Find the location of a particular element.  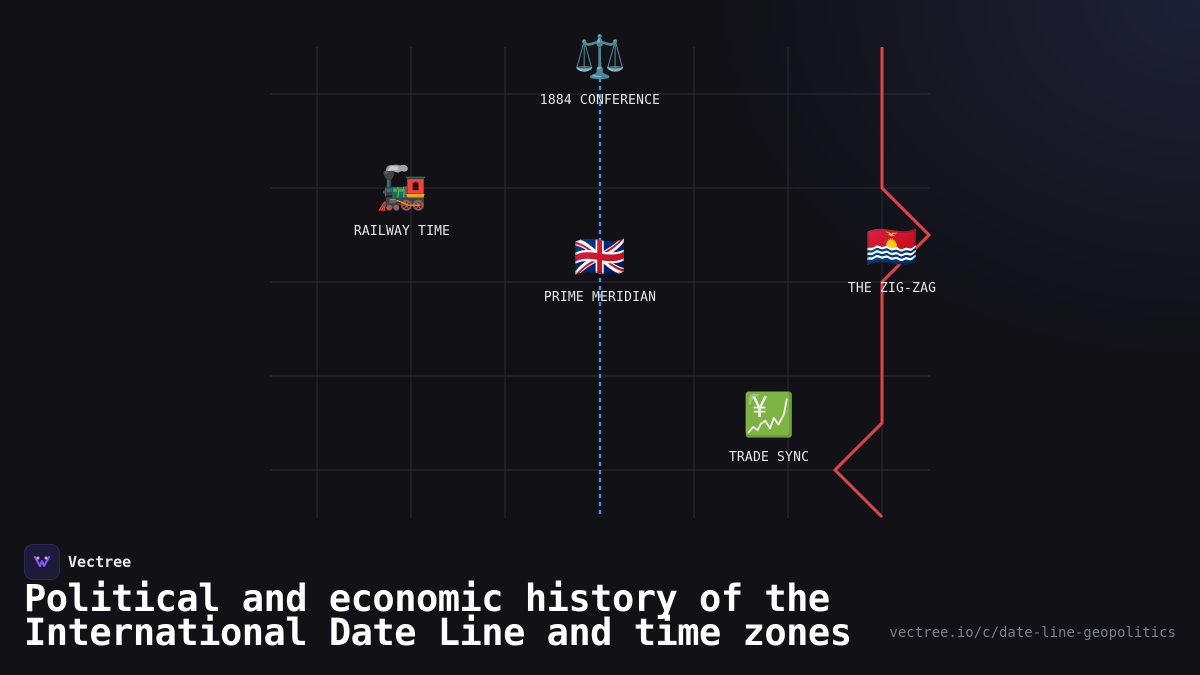

brand-name: Vectree is located at coordinates (100, 562).